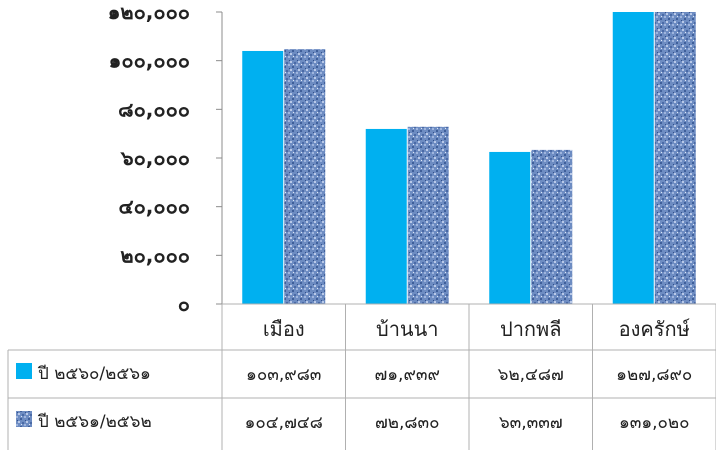 The image size is (716, 450). I want to click on y-tick-label: ๒๐,๐๐๐, so click(155, 255).